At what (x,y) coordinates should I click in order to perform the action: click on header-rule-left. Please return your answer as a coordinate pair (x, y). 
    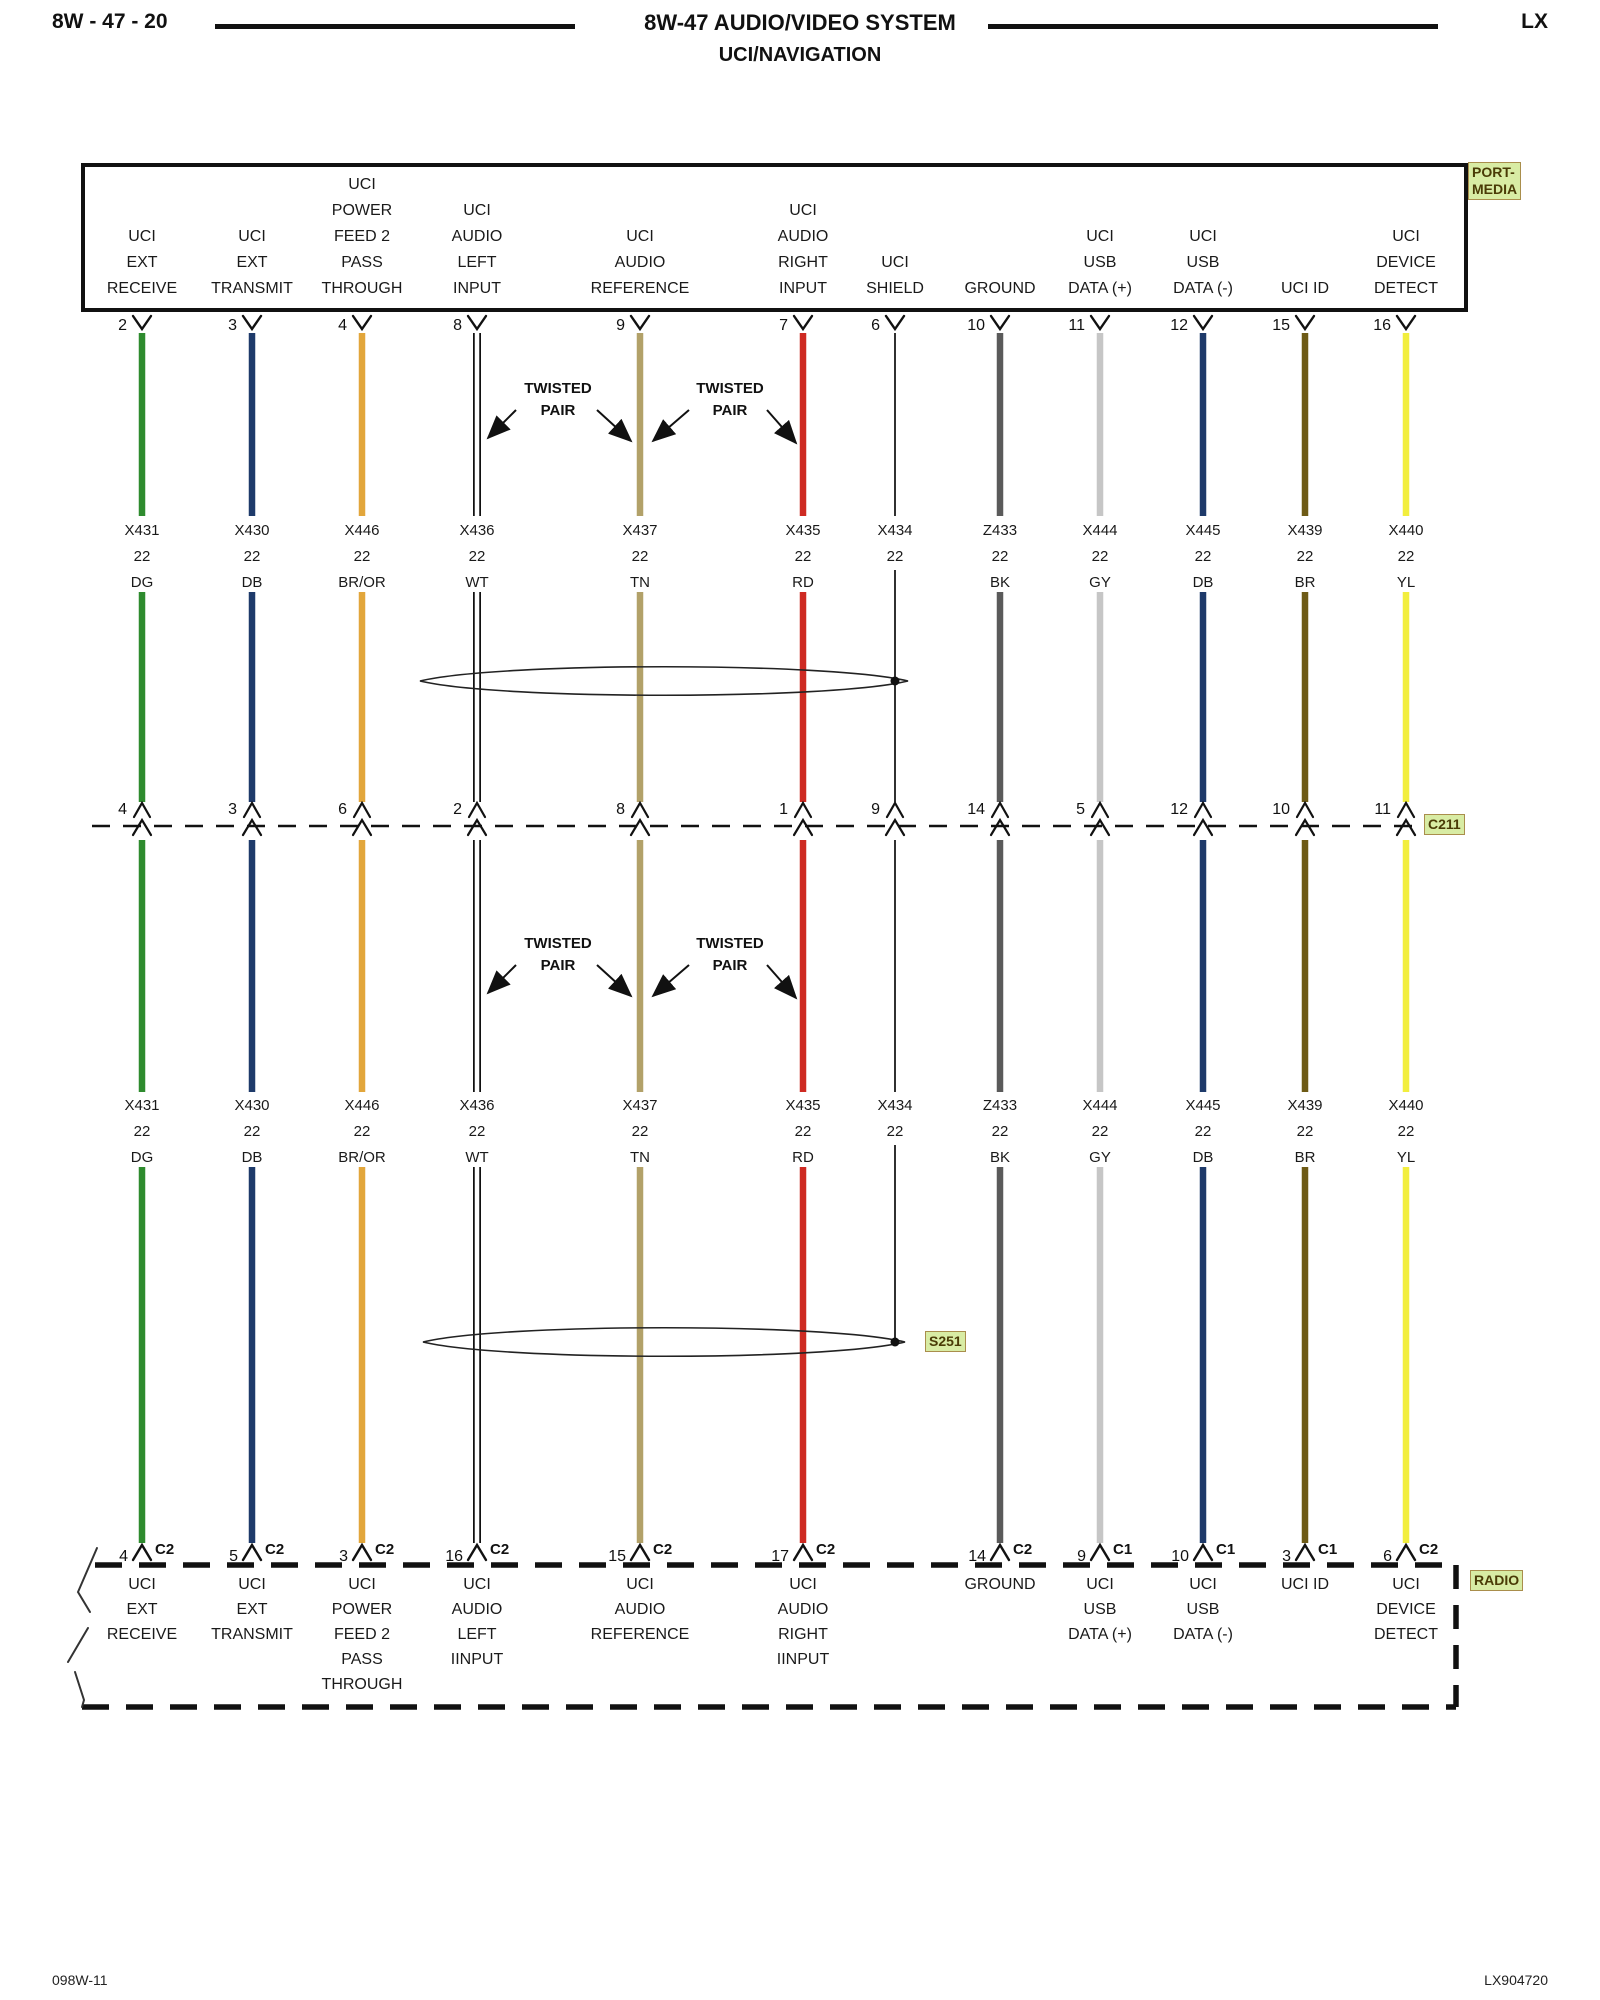
    Looking at the image, I should click on (395, 26).